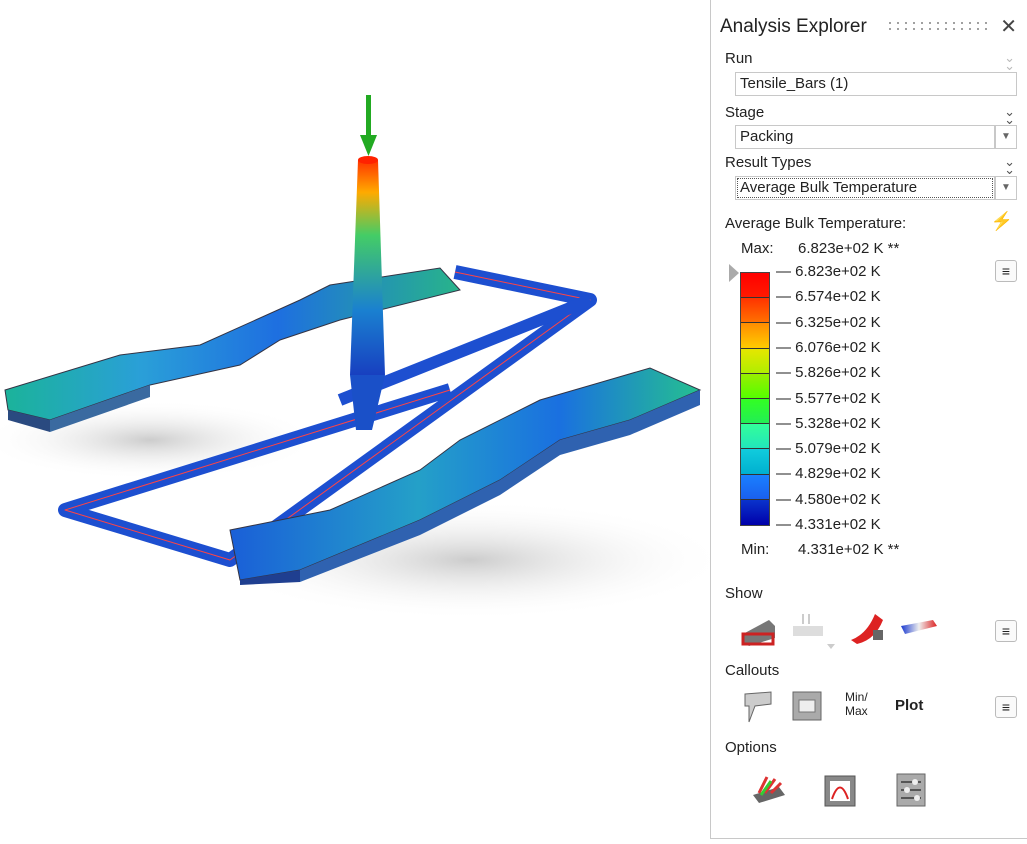  What do you see at coordinates (867, 628) in the screenshot?
I see `red-surface-icon` at bounding box center [867, 628].